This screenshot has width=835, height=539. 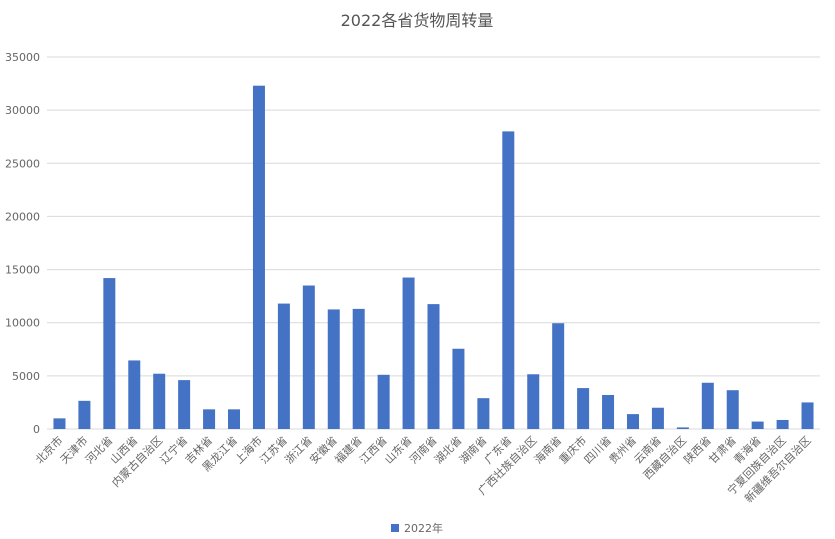 What do you see at coordinates (173, 449) in the screenshot?
I see `x-tick-label: 辽宁省` at bounding box center [173, 449].